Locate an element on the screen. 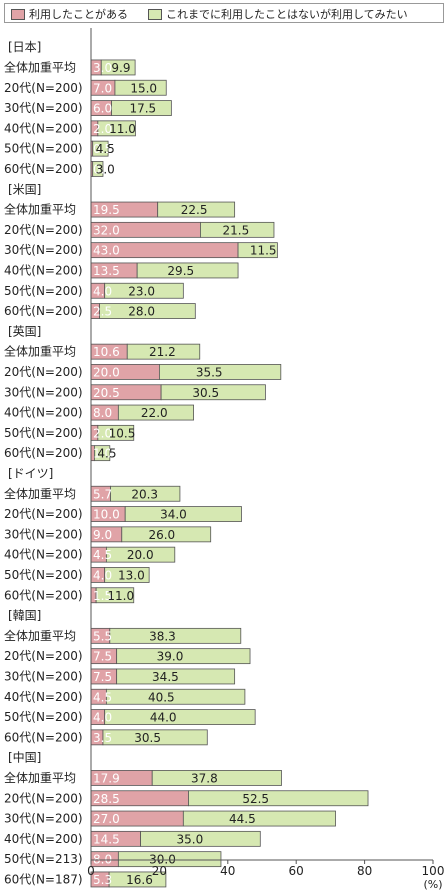 The image size is (447, 890). data-label-want: 34.0 is located at coordinates (173, 515).